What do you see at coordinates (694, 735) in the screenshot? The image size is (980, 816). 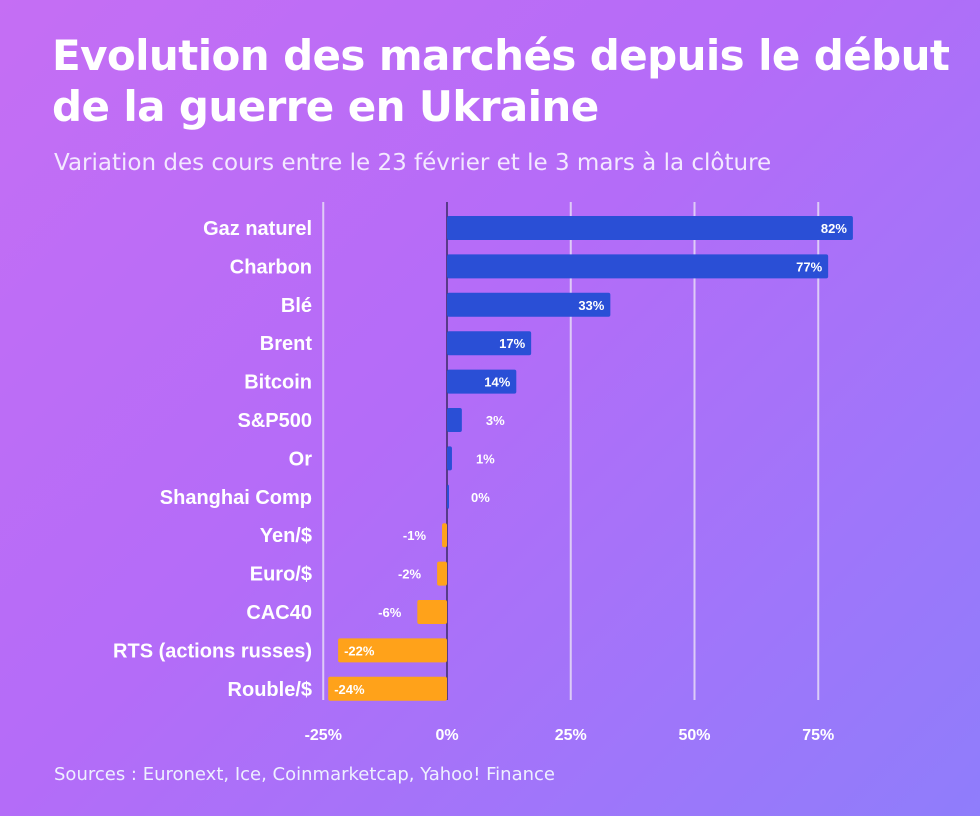 I see `x-tick-label: 50%` at bounding box center [694, 735].